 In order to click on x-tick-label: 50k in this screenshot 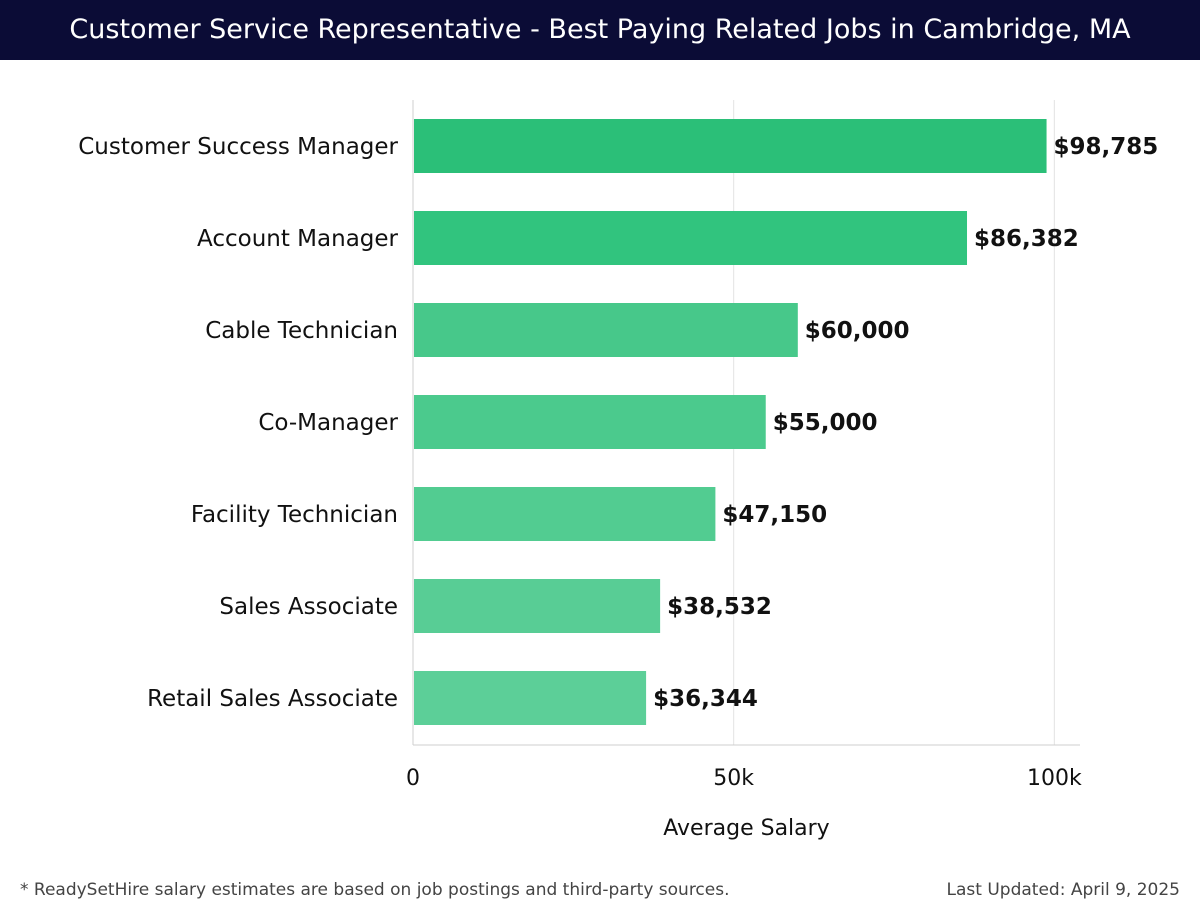, I will do `click(733, 778)`.